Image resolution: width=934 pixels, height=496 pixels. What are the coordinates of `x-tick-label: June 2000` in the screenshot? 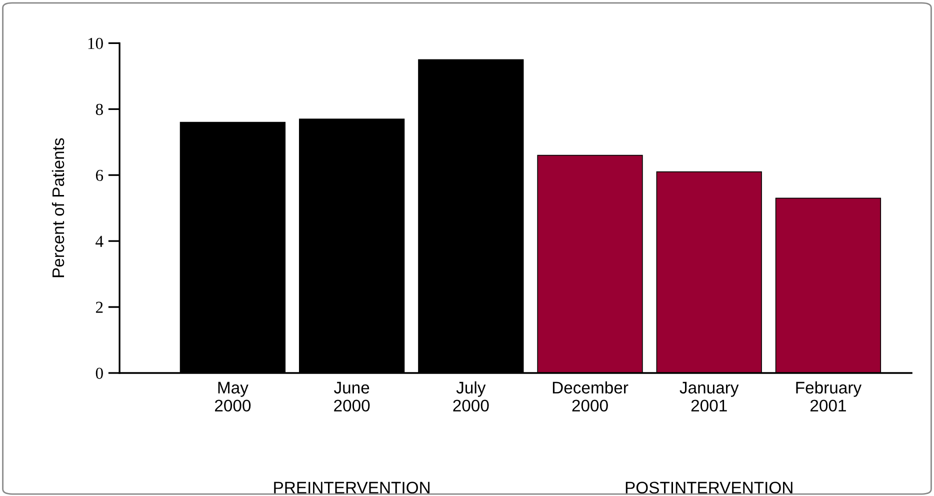 It's located at (352, 397).